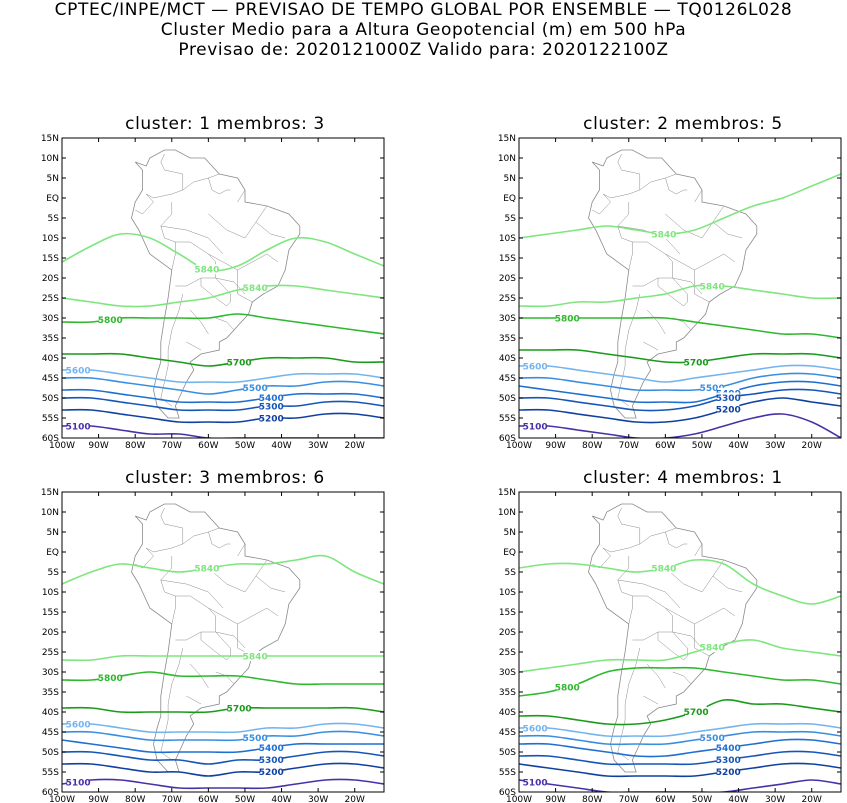 The image size is (847, 803). What do you see at coordinates (50, 593) in the screenshot?
I see `lat-tick-label: 10S` at bounding box center [50, 593].